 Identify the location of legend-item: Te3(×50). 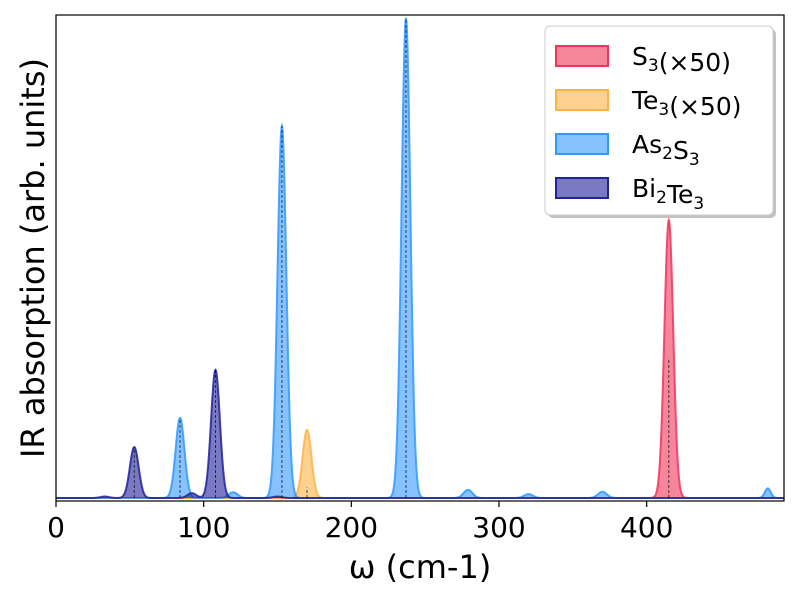
(648, 103).